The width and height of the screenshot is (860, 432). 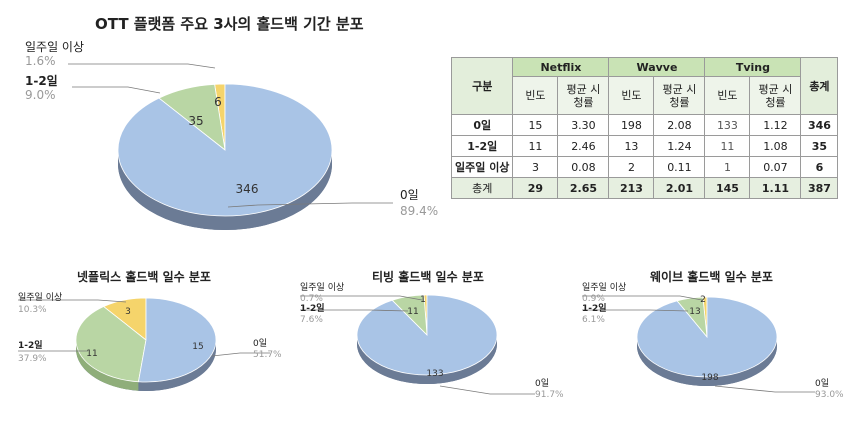 What do you see at coordinates (311, 299) in the screenshot?
I see `pie-percent-label: 0.7%` at bounding box center [311, 299].